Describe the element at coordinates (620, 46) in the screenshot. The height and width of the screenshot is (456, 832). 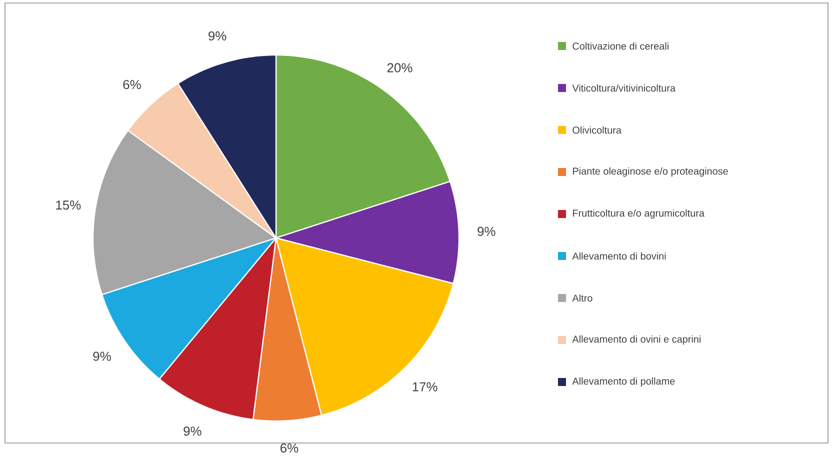
I see `legend-label: Coltivazione di cereali` at that location.